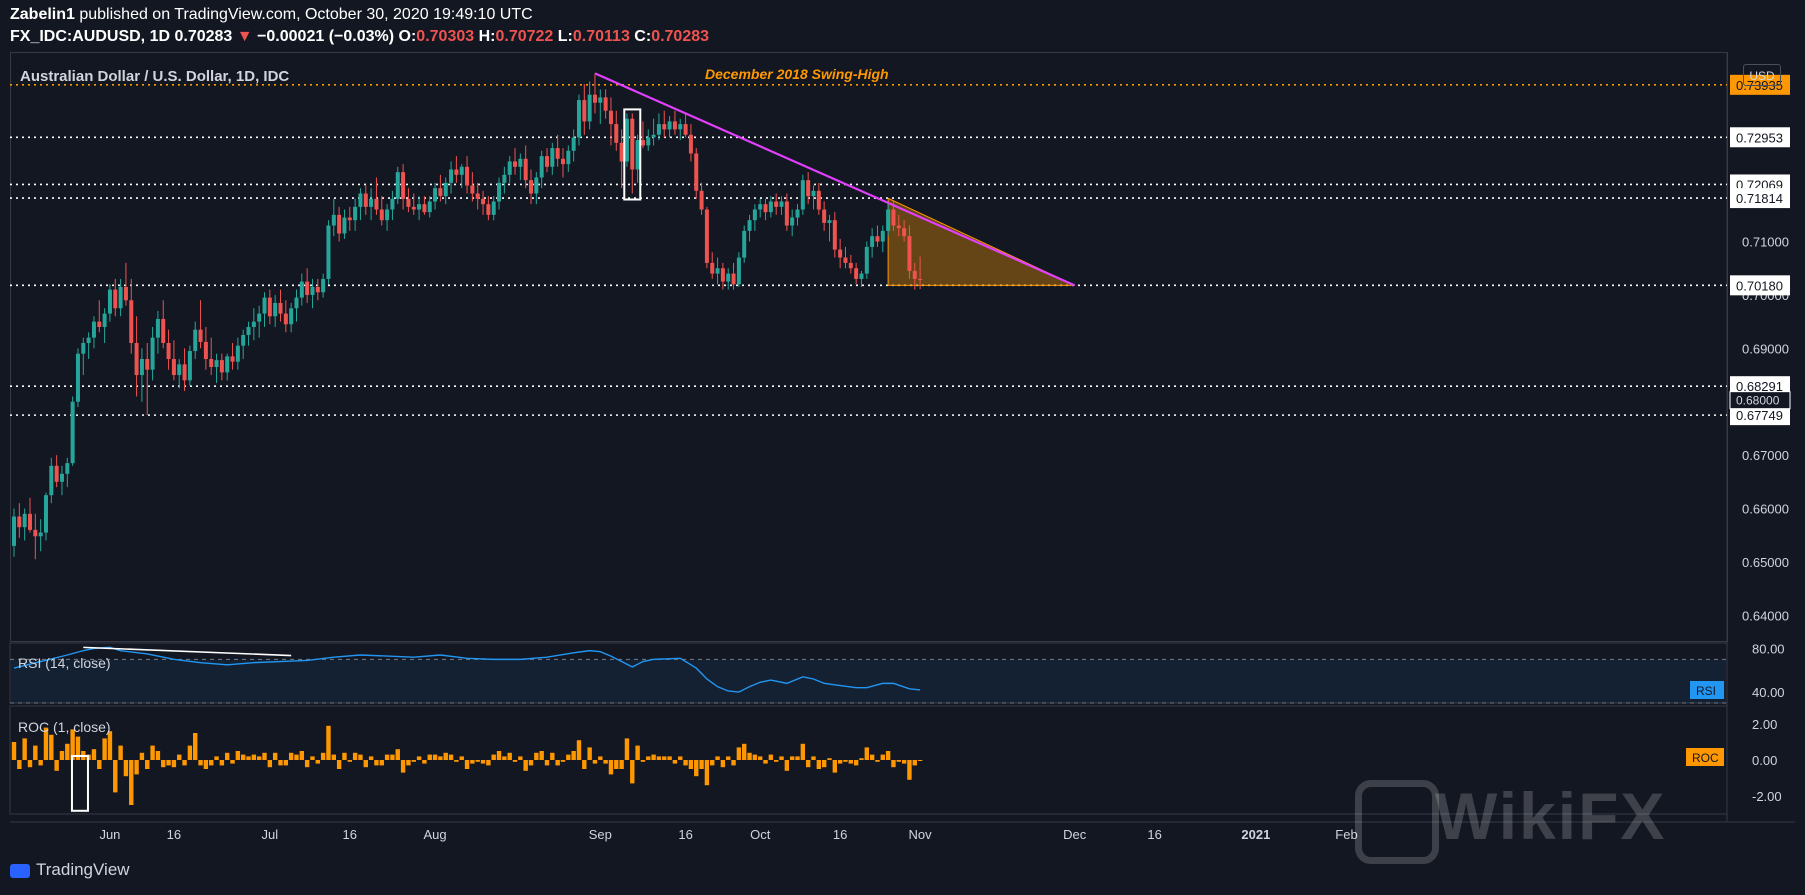 This screenshot has height=895, width=1805. I want to click on tradingview-logo: TradingView, so click(70, 870).